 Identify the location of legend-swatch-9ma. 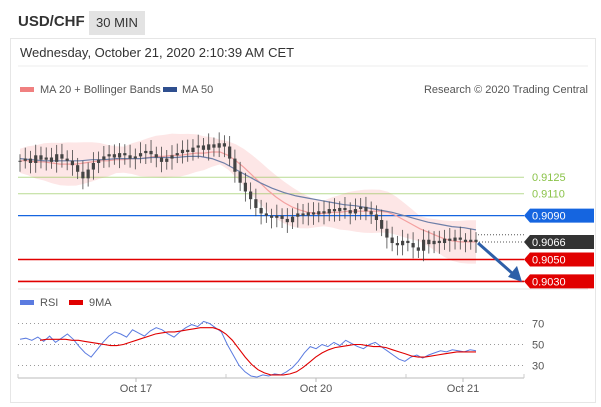
(76, 302).